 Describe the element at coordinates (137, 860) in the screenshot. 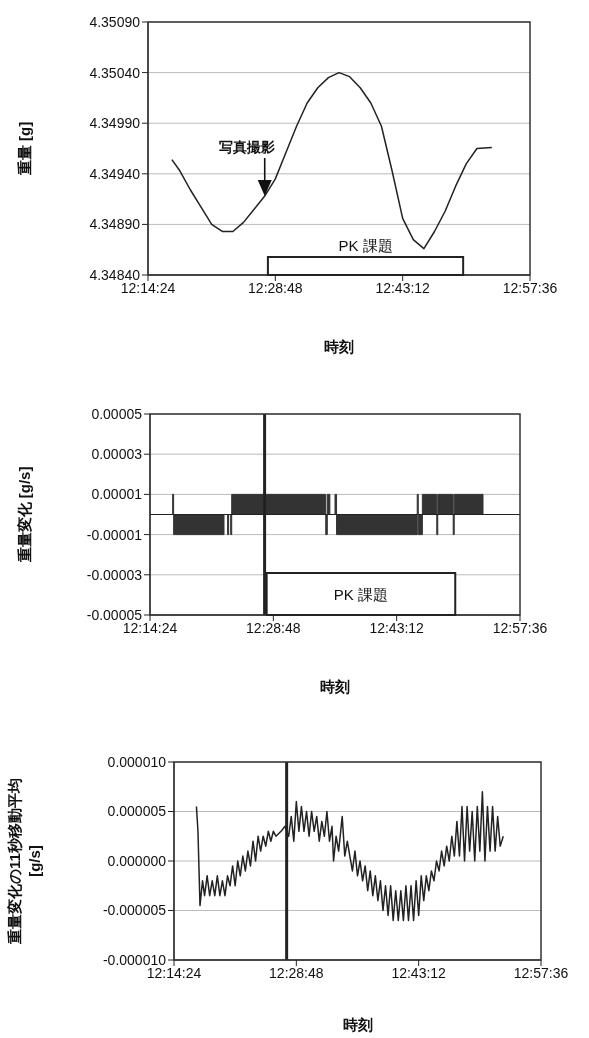

I see `y-tick-label: 0.000000` at that location.